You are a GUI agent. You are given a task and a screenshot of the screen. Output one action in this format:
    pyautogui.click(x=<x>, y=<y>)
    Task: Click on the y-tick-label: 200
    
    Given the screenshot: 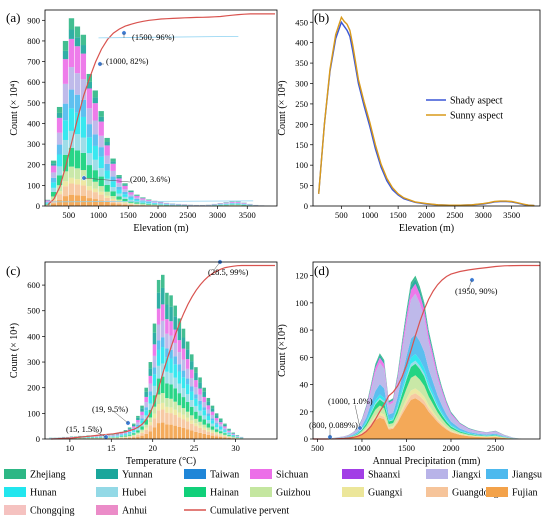 What is the action you would take?
    pyautogui.click(x=33, y=388)
    